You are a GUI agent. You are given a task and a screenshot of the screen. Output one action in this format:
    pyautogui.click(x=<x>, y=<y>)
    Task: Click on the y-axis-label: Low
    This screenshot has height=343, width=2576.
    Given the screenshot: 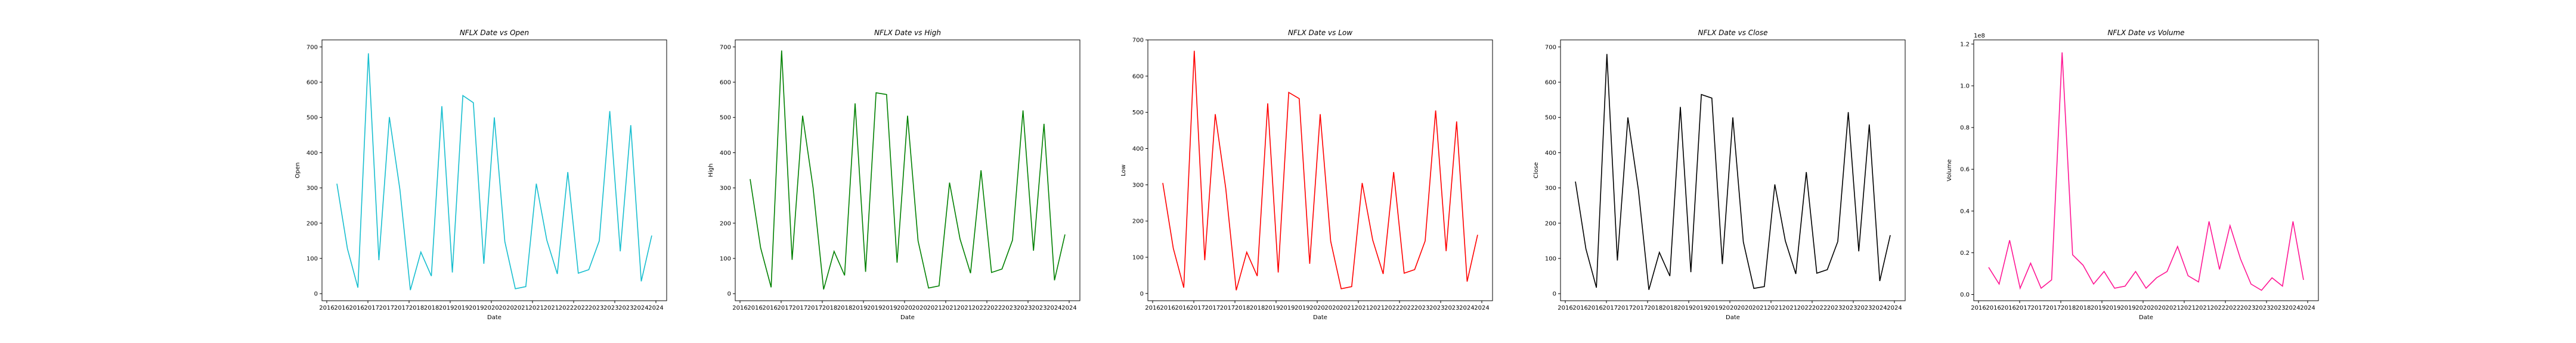 What is the action you would take?
    pyautogui.click(x=1123, y=170)
    